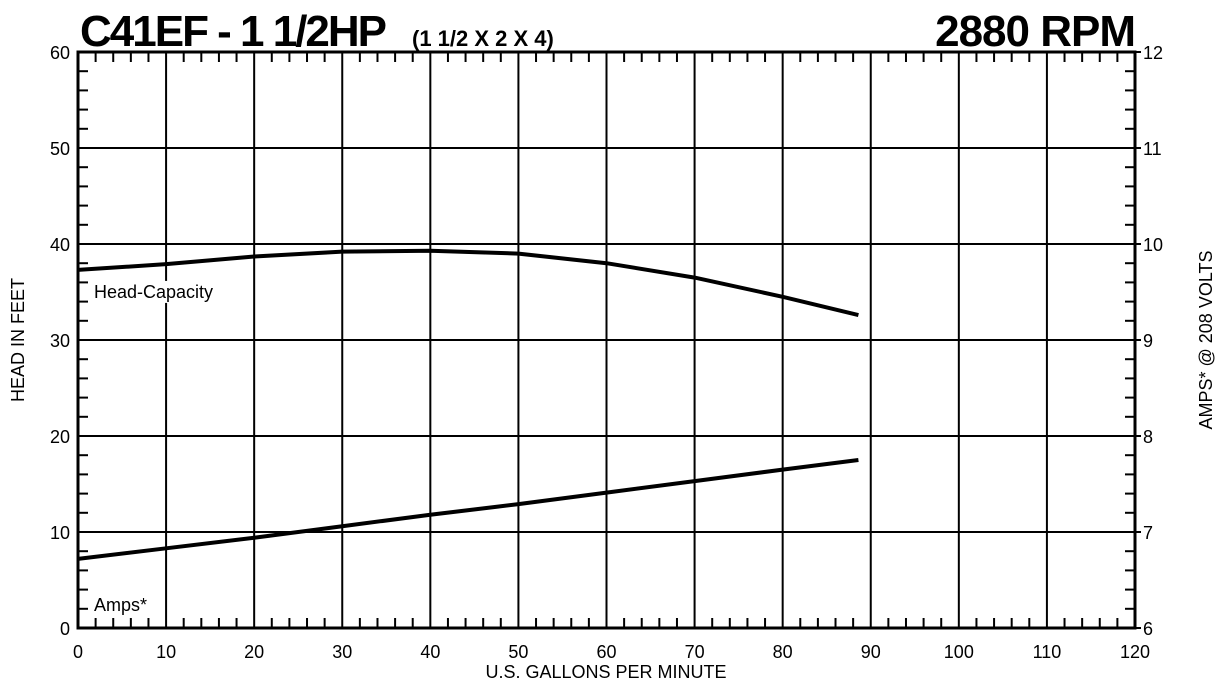 The height and width of the screenshot is (683, 1223). I want to click on y-tick-label: 30, so click(60, 341).